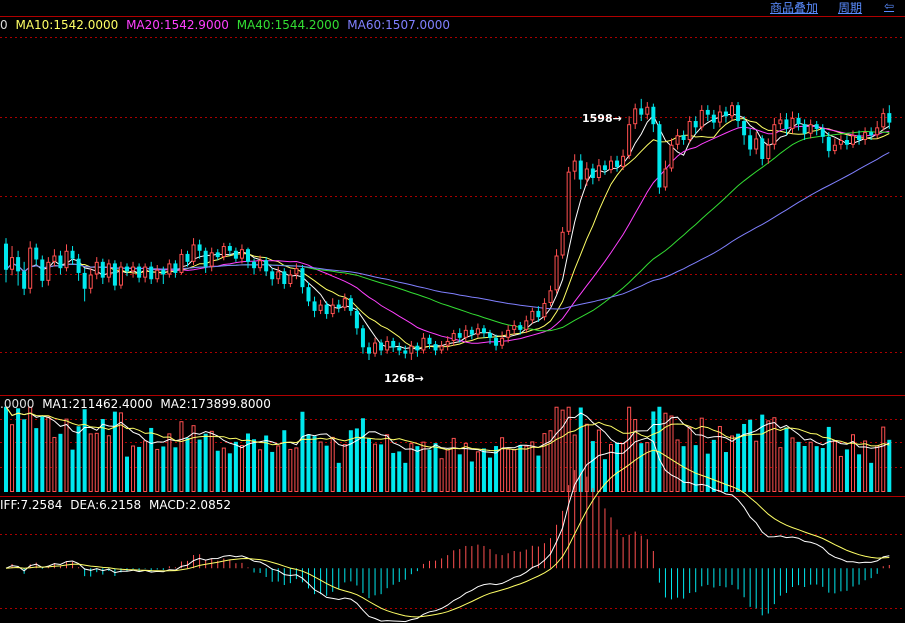  What do you see at coordinates (137, 404) in the screenshot?
I see `volume-legend: .0000 MA1:211462.4000 MA2:173899.8000` at bounding box center [137, 404].